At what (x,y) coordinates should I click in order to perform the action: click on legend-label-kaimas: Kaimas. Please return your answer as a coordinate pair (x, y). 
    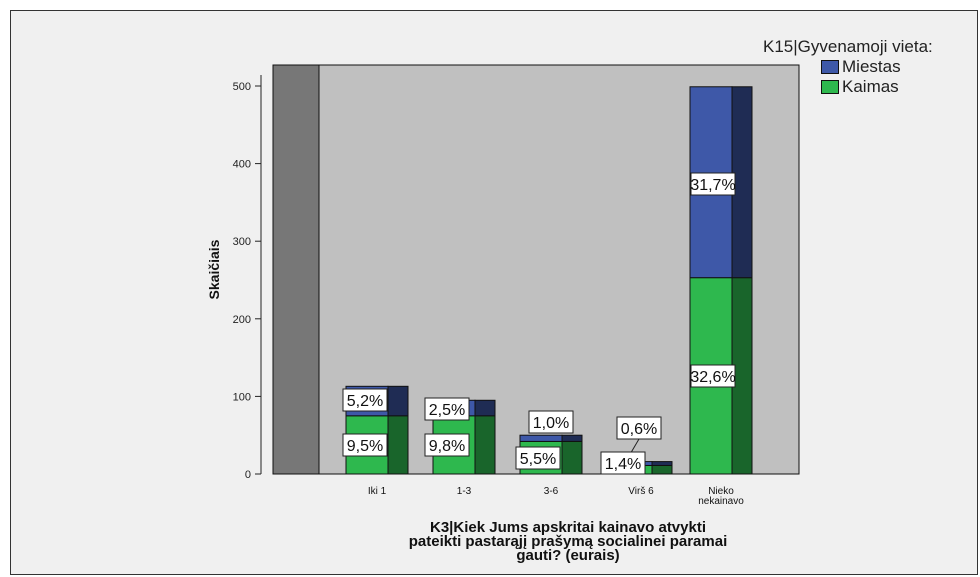
    Looking at the image, I should click on (870, 86).